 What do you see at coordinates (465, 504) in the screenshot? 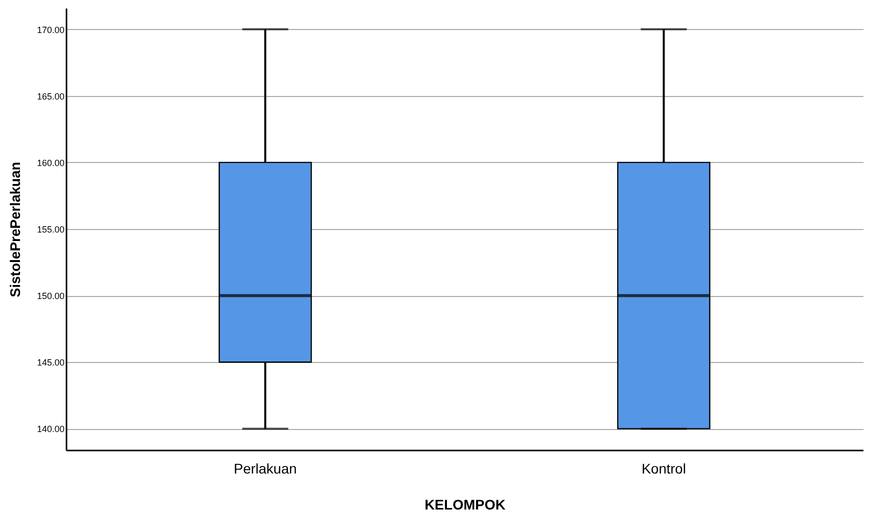
I see `x-axis-title: KELOMPOK` at bounding box center [465, 504].